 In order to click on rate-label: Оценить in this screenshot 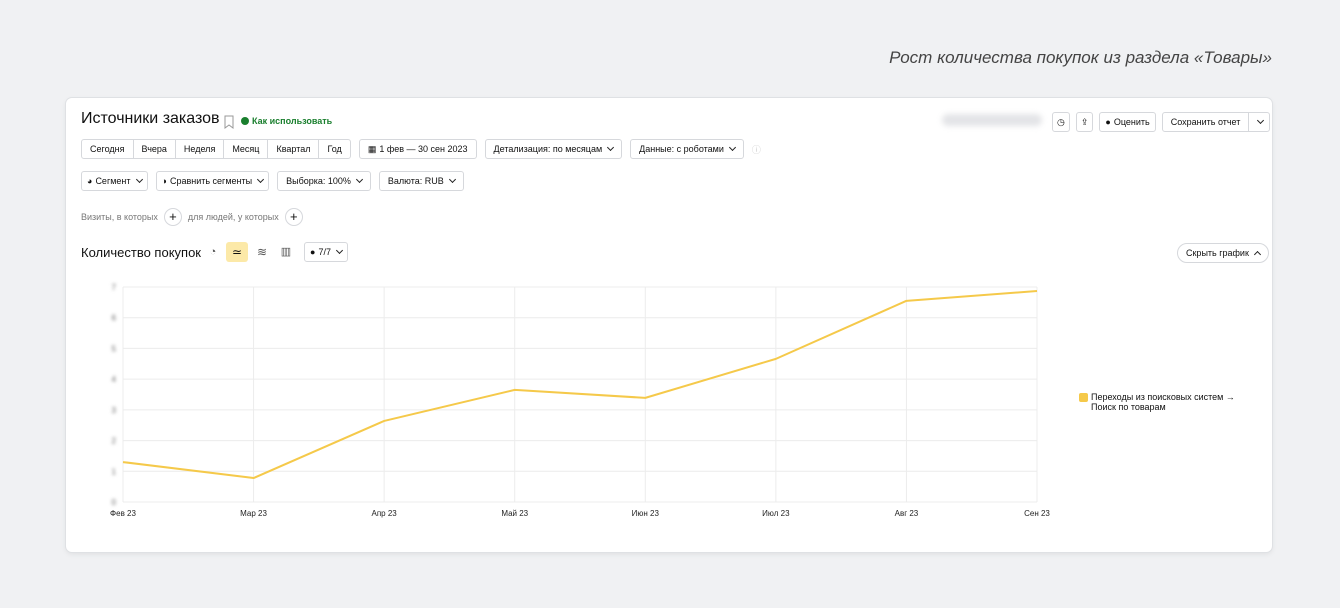, I will do `click(1131, 122)`.